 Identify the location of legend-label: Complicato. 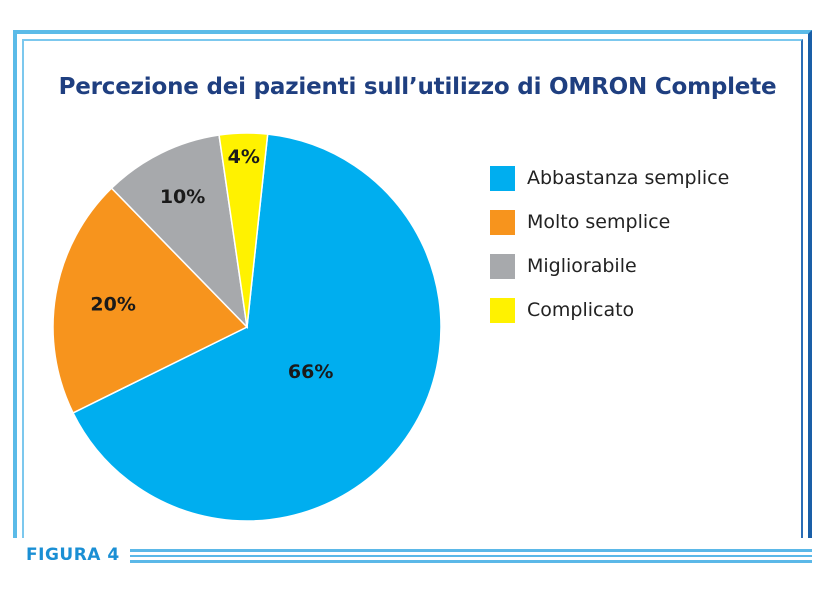
(581, 310).